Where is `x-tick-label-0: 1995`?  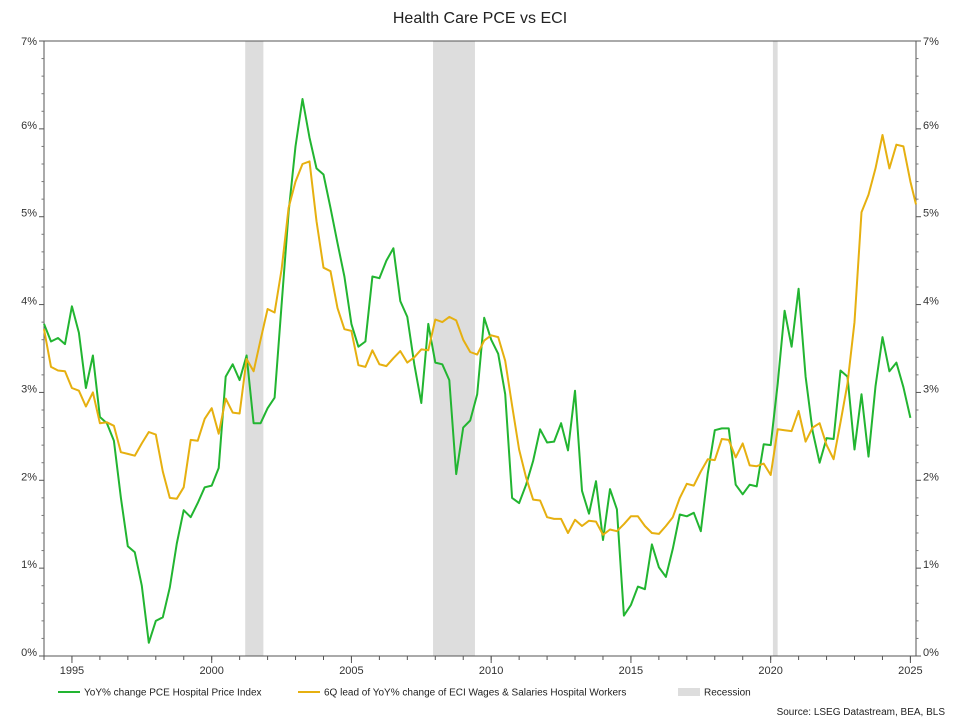 x-tick-label-0: 1995 is located at coordinates (72, 671).